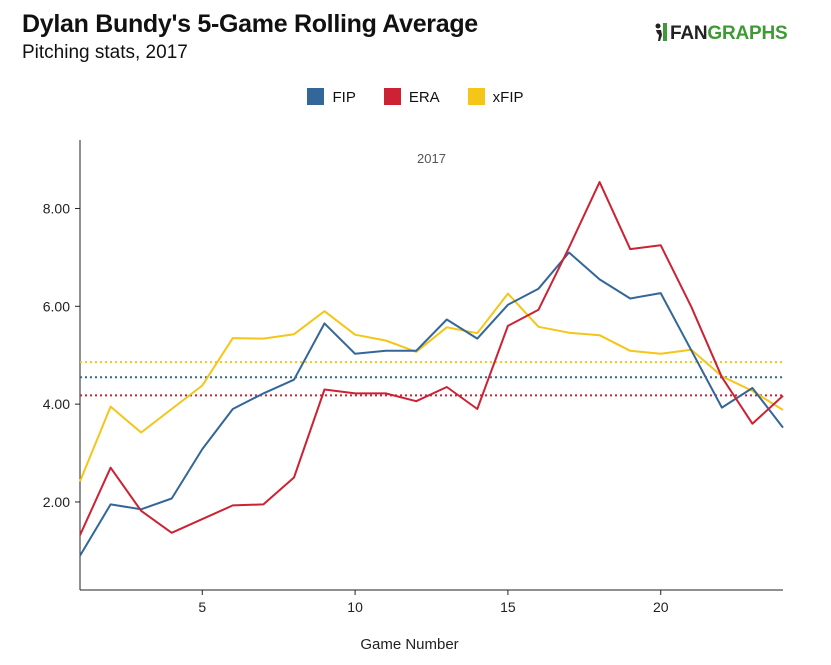  What do you see at coordinates (689, 33) in the screenshot?
I see `logo-text-fan: FAN` at bounding box center [689, 33].